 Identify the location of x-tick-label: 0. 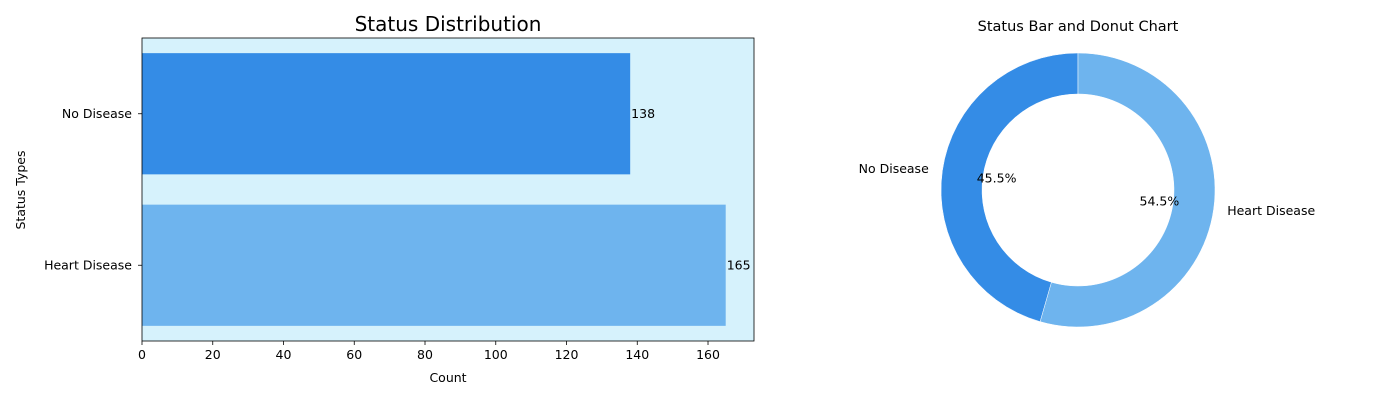
(142, 354).